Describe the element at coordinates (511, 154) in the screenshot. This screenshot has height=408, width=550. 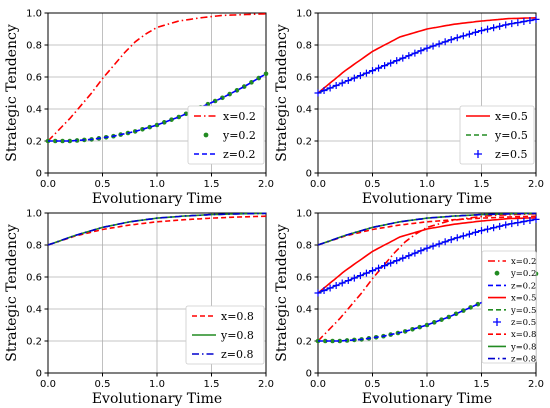
I see `legend-label: z=0.5` at that location.